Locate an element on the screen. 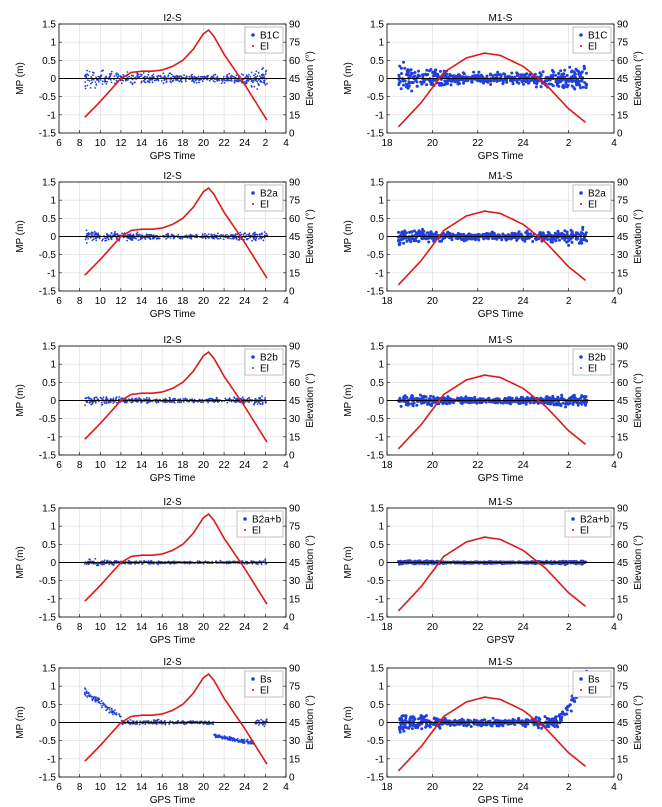 The height and width of the screenshot is (807, 662). legend-label-mp: B2a is located at coordinates (269, 194).